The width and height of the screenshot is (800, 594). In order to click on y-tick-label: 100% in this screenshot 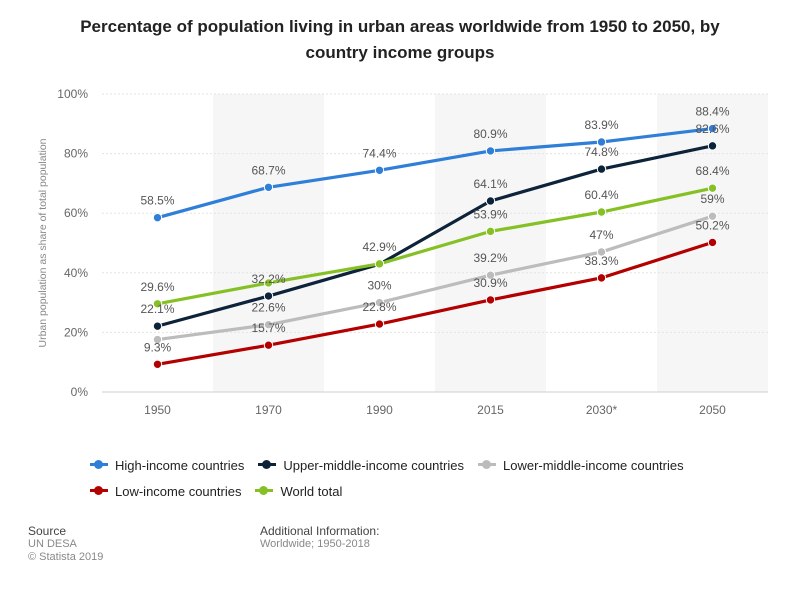, I will do `click(72, 94)`.